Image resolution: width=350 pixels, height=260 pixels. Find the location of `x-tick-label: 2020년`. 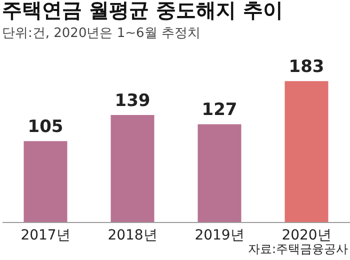

x-tick-label: 2020년 is located at coordinates (307, 236).